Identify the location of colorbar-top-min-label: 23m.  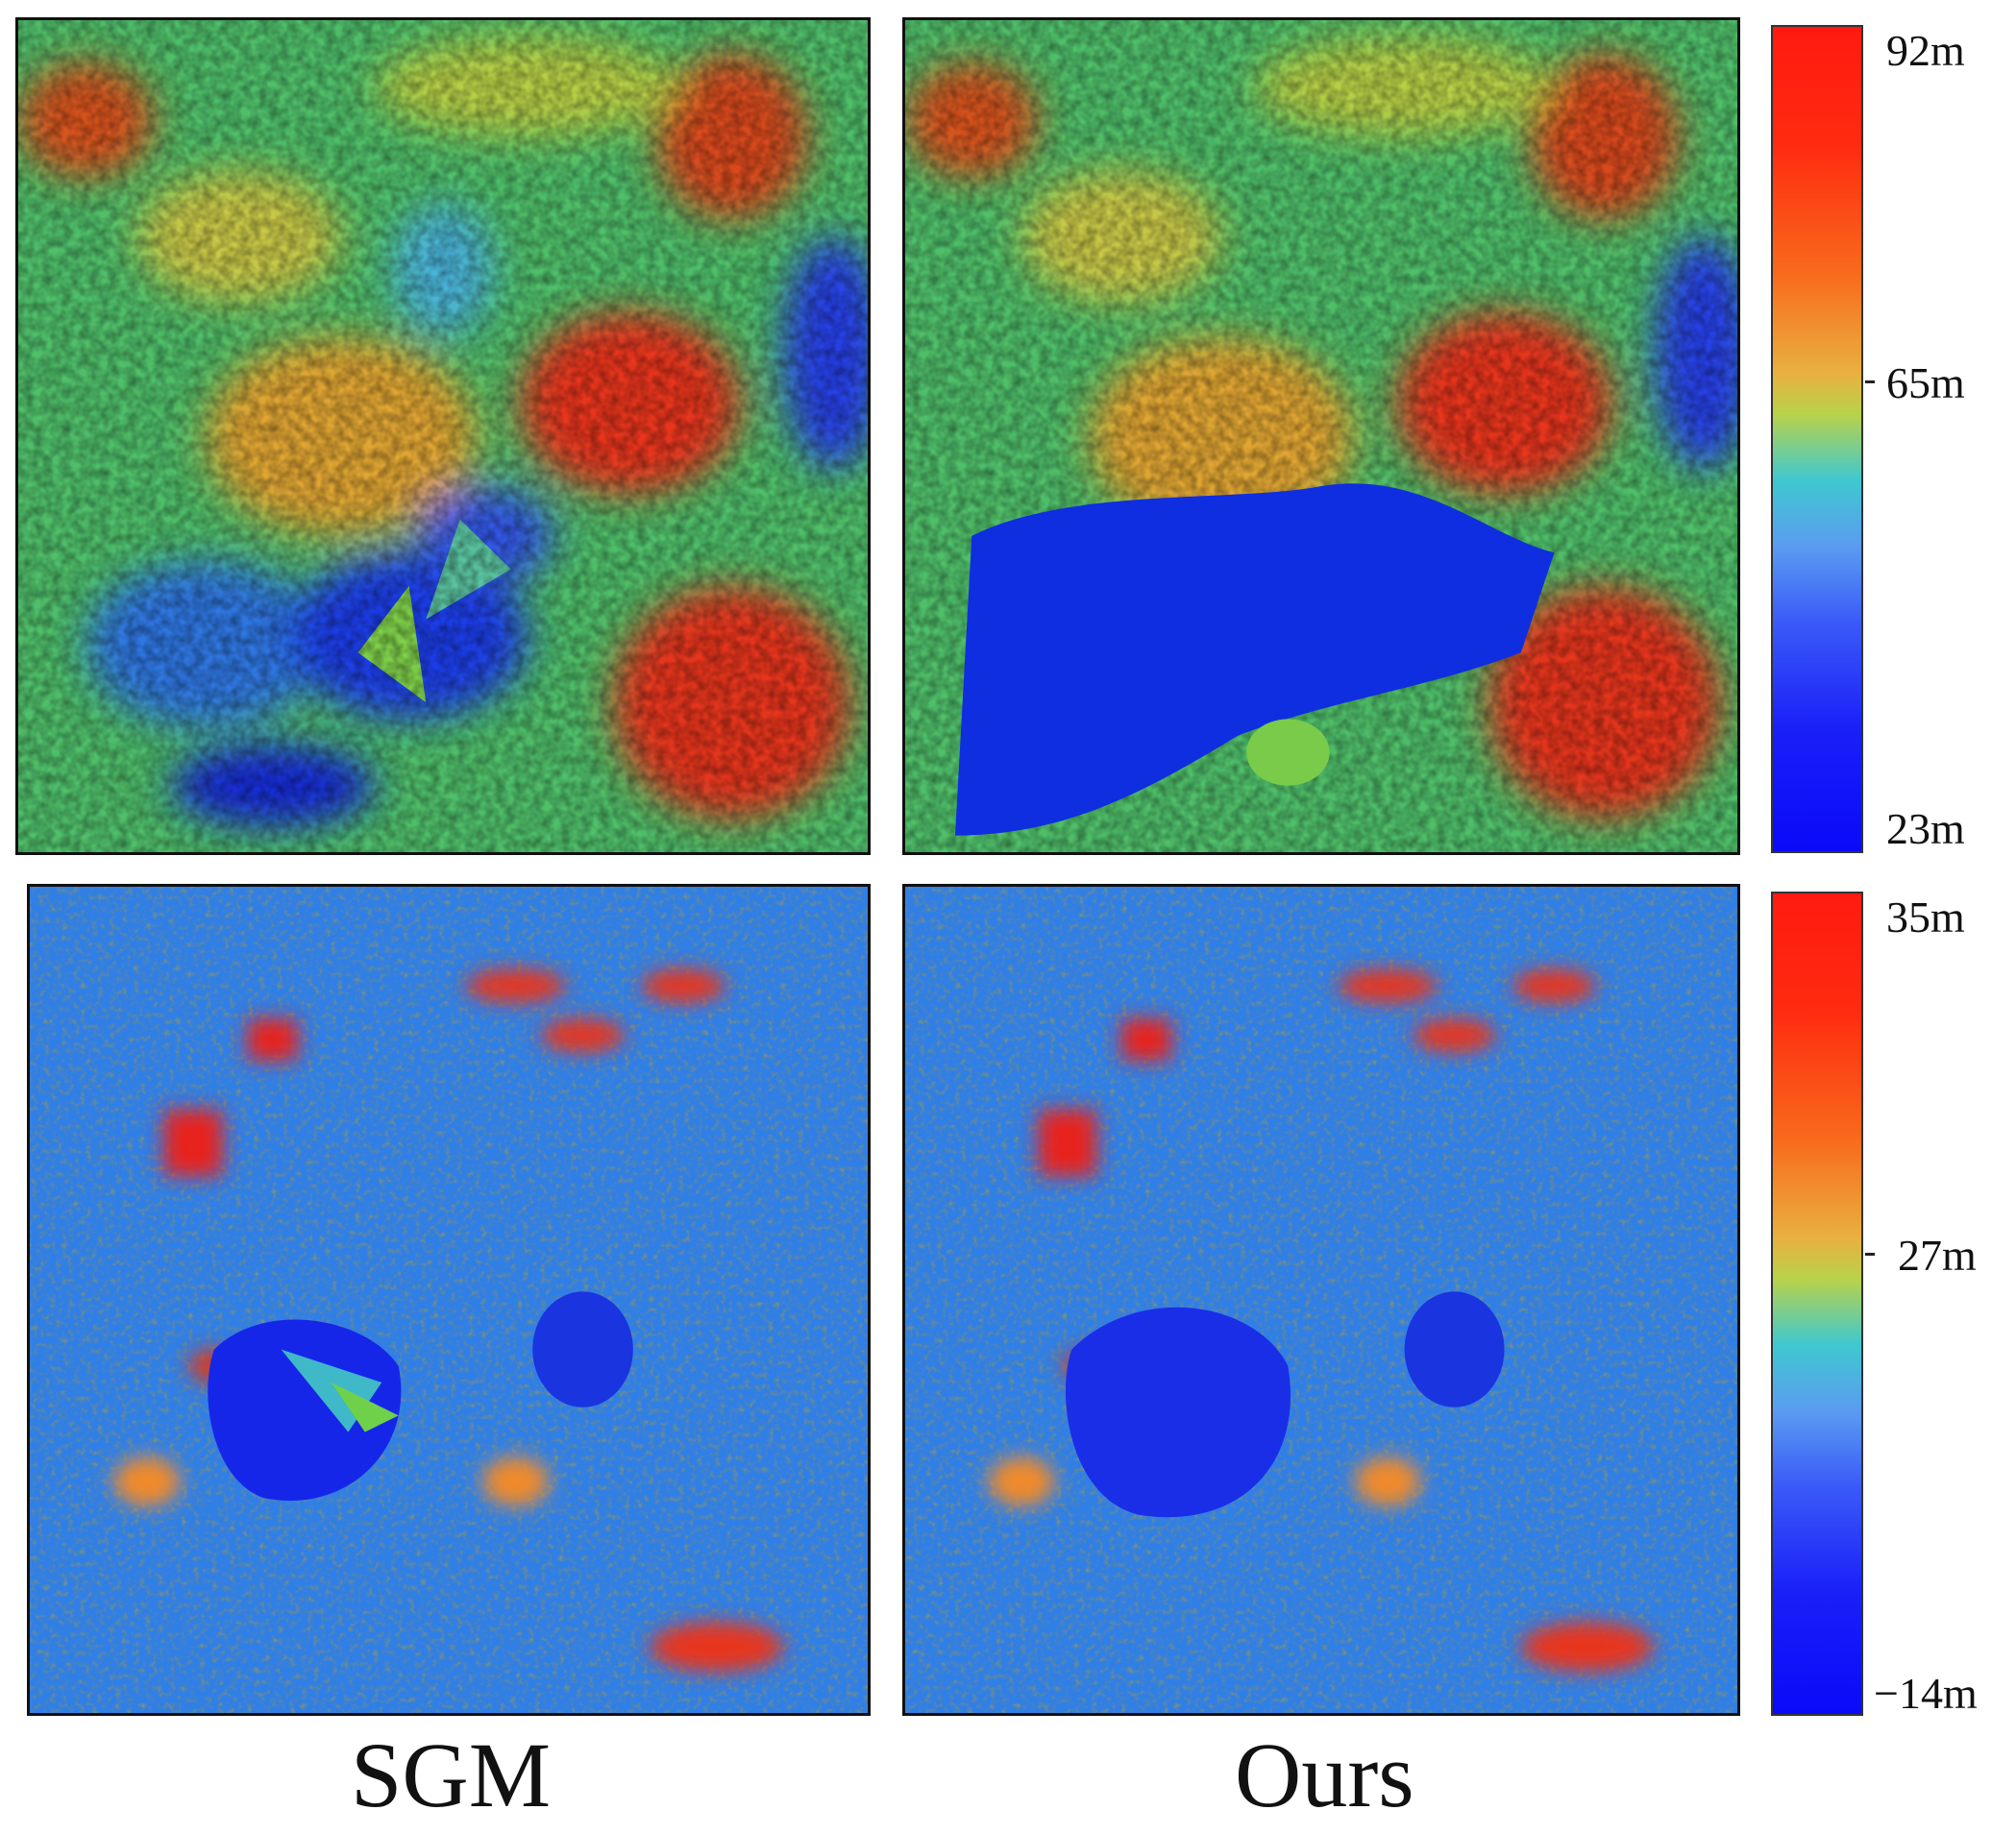
(1925, 829).